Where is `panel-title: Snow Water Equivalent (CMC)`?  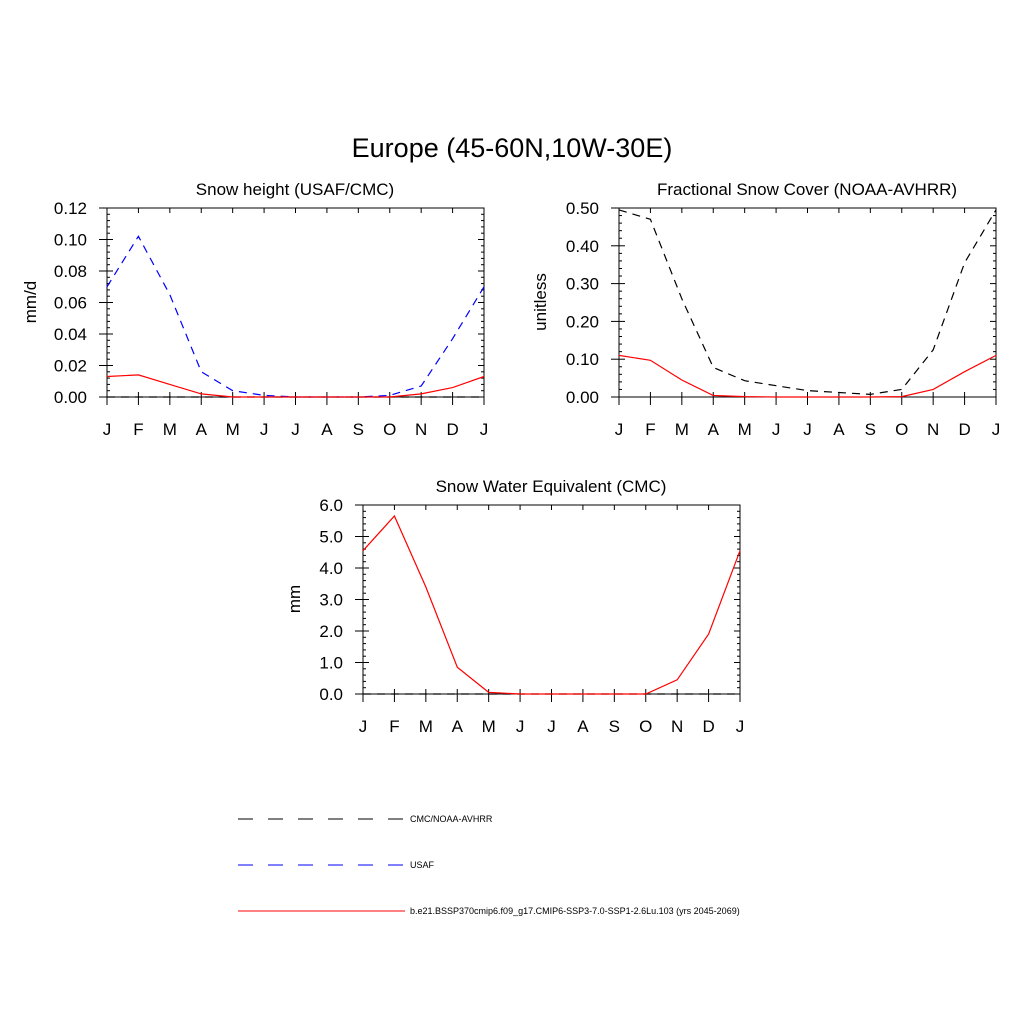
panel-title: Snow Water Equivalent (CMC) is located at coordinates (551, 486).